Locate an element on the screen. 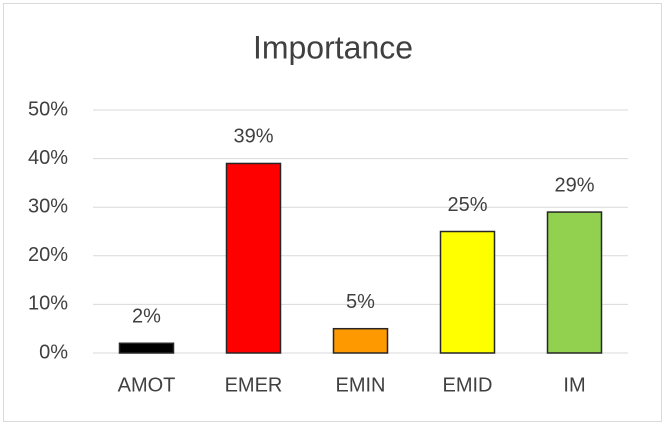 This screenshot has height=426, width=666. y-tick-label: 0% is located at coordinates (53, 352).